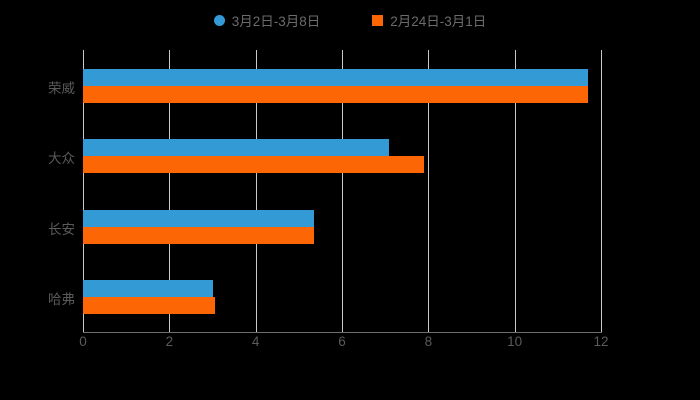 Image resolution: width=700 pixels, height=400 pixels. I want to click on y-axis-label: 大众, so click(61, 159).